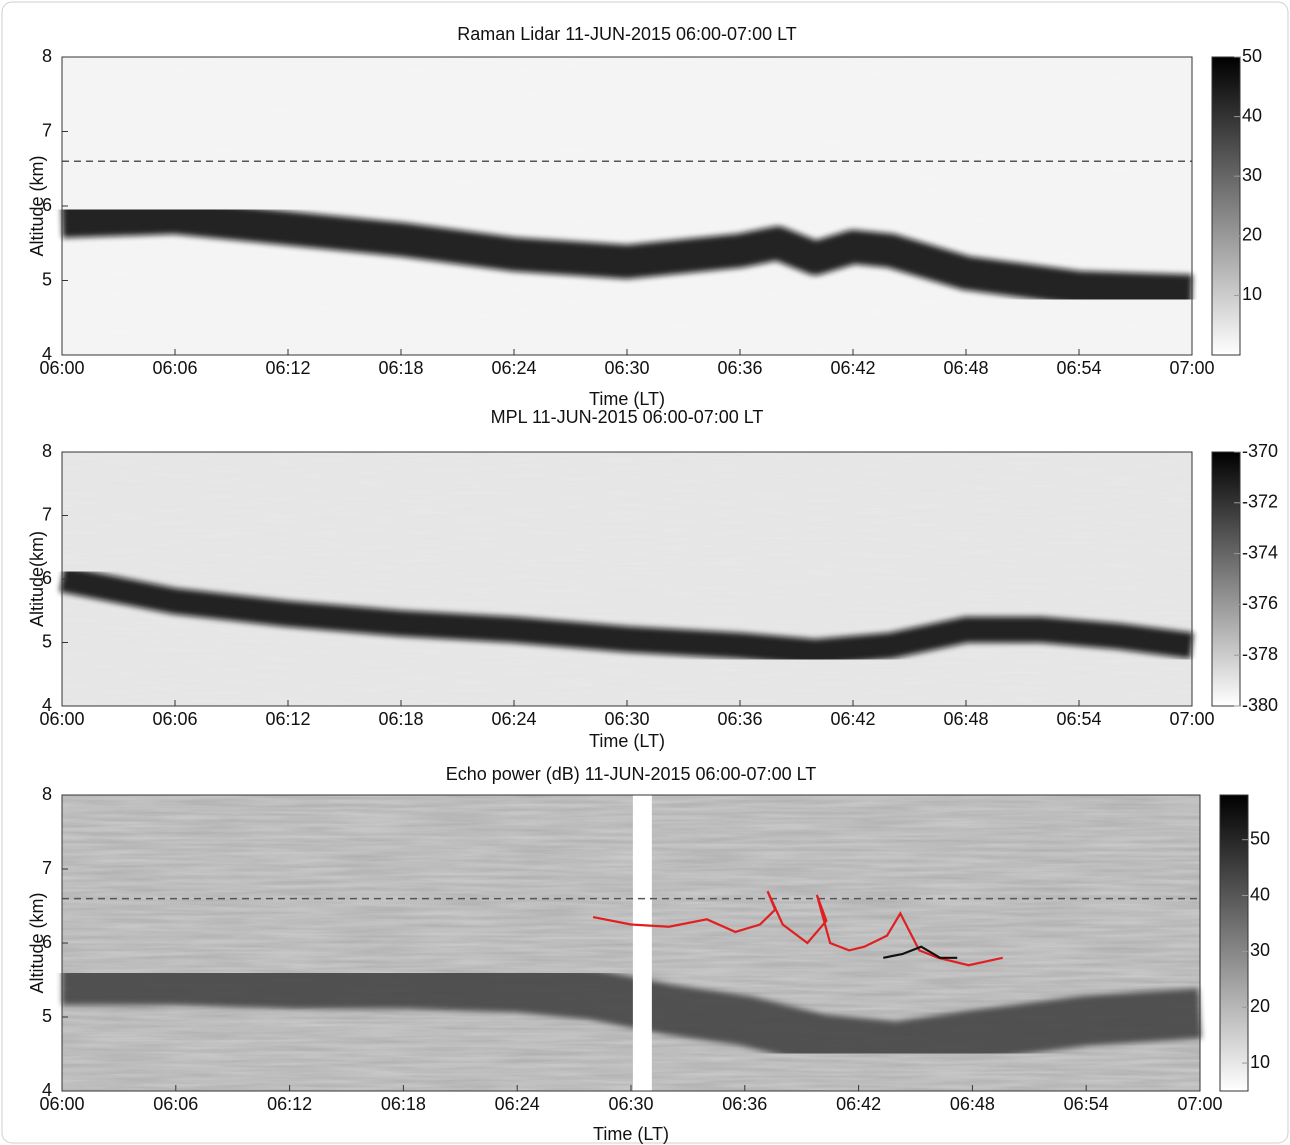 The width and height of the screenshot is (1290, 1145). What do you see at coordinates (37, 579) in the screenshot?
I see `y-axis-label: Altitude(km)` at bounding box center [37, 579].